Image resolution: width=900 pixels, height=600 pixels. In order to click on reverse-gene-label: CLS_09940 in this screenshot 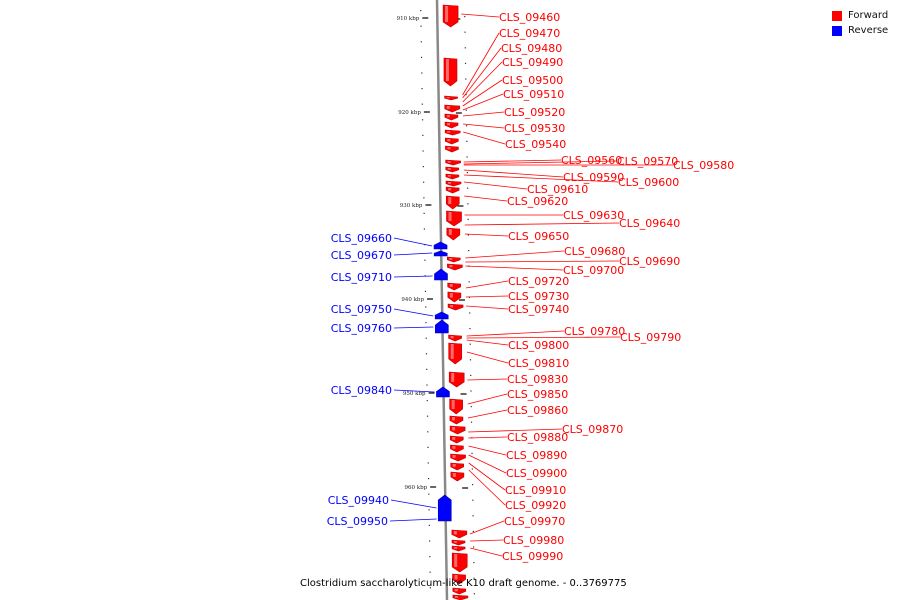, I will do `click(358, 500)`.